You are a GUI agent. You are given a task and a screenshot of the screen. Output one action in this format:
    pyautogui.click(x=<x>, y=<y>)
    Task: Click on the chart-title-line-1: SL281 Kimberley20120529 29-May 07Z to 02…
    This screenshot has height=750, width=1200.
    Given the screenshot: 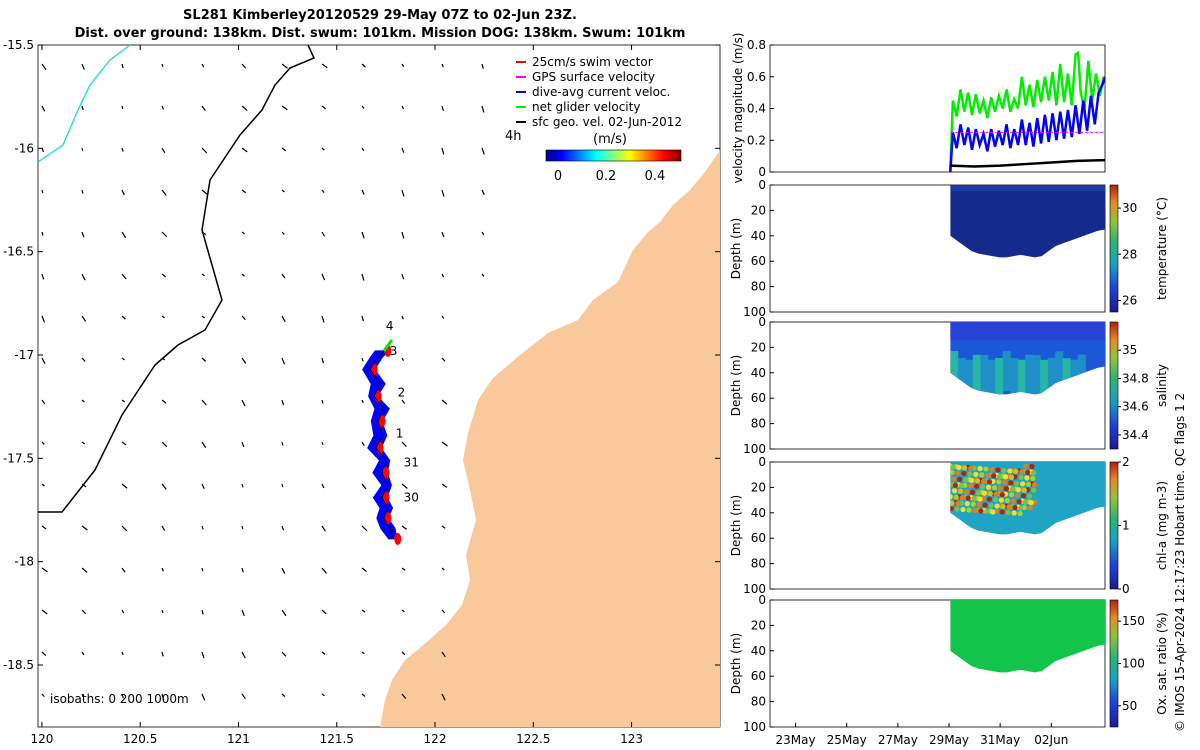 What is the action you would take?
    pyautogui.click(x=380, y=15)
    